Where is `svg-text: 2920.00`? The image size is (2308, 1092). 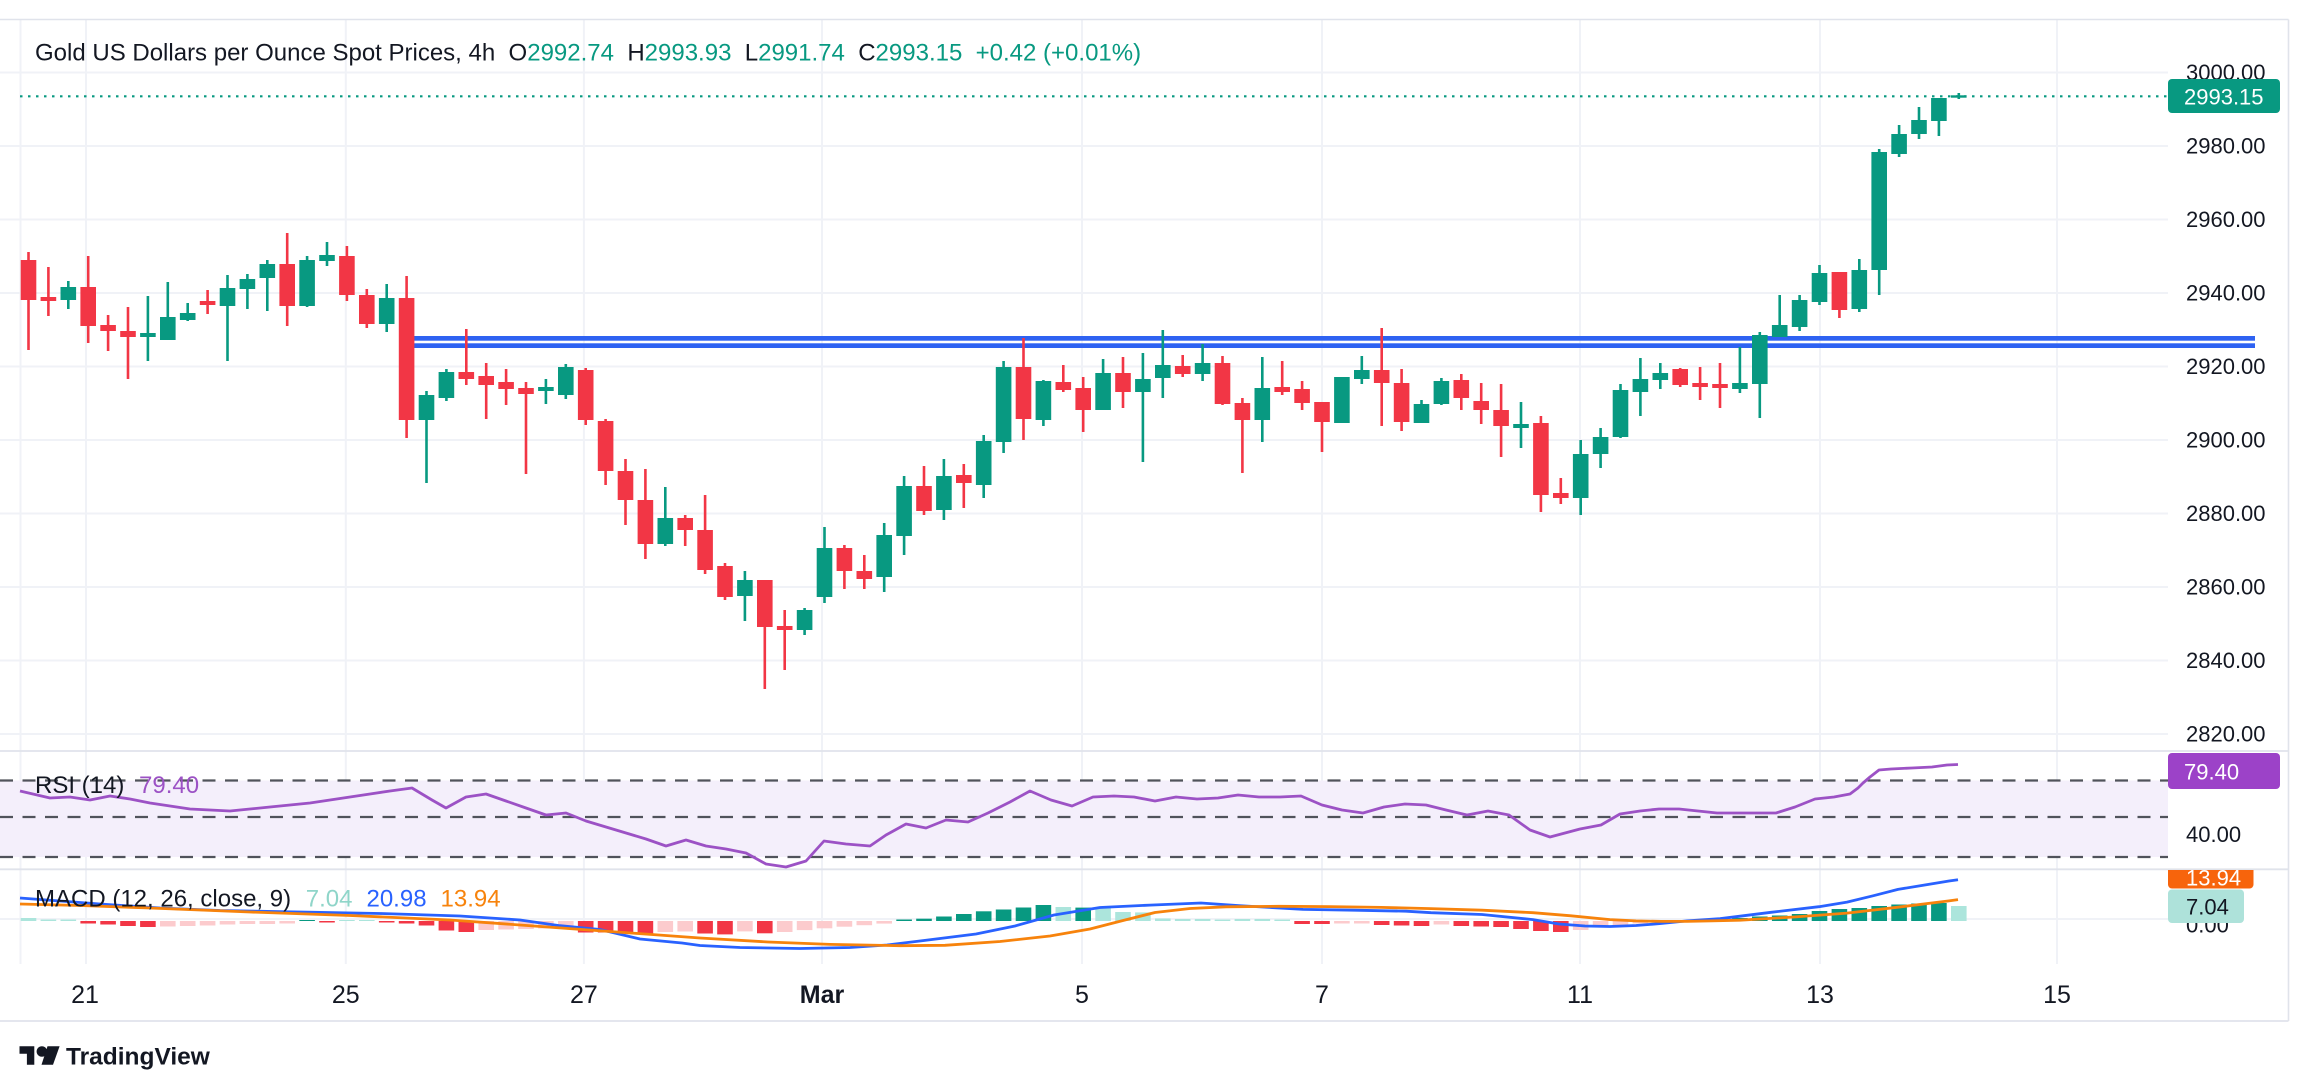
svg-text: 2920.00 is located at coordinates (2226, 366).